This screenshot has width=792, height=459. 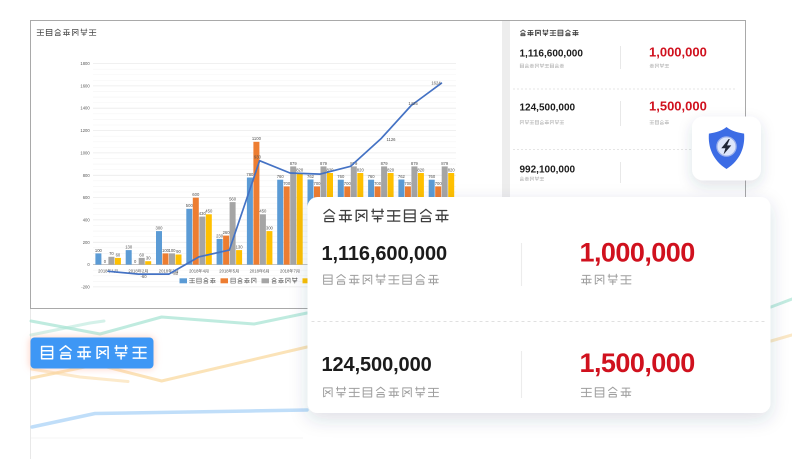 I want to click on svg-text: 2018年4月, so click(x=199, y=271).